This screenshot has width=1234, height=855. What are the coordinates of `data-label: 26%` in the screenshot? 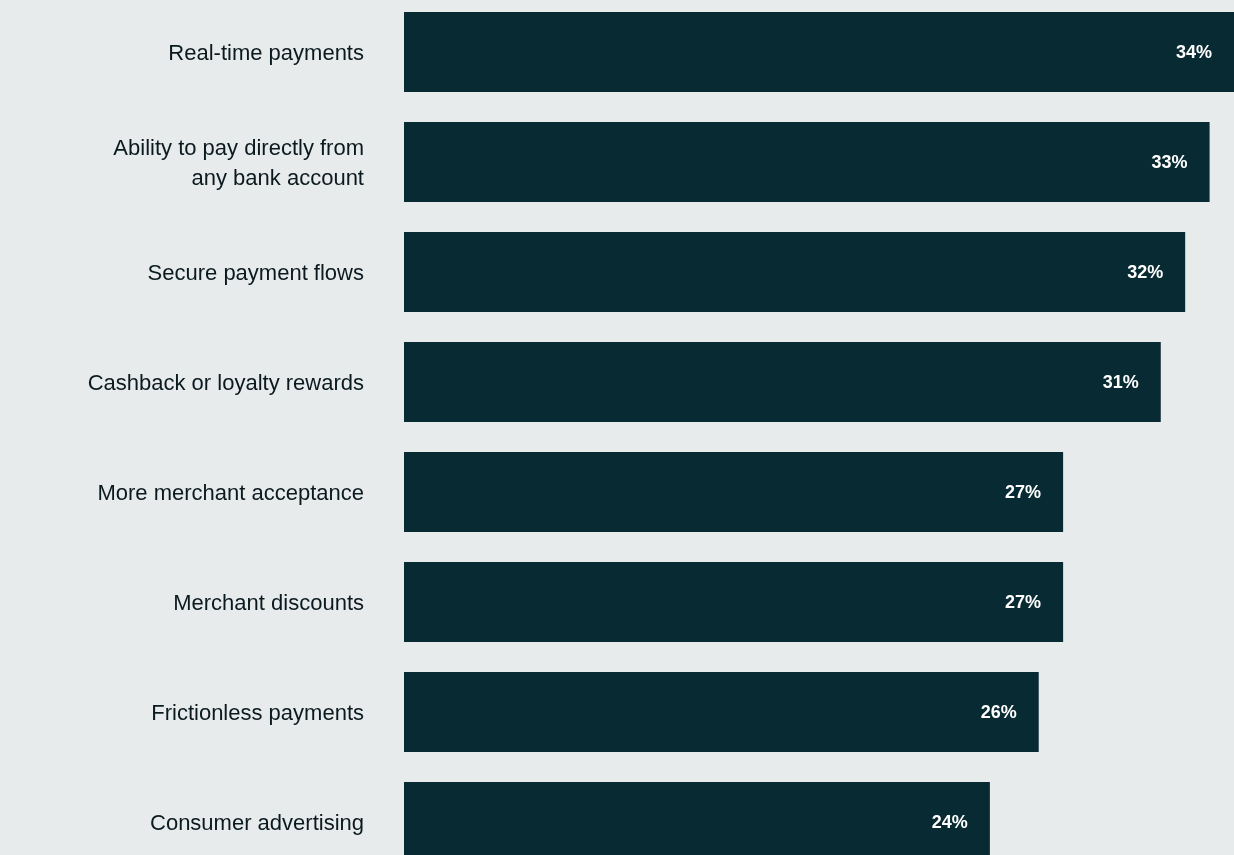 It's located at (998, 712).